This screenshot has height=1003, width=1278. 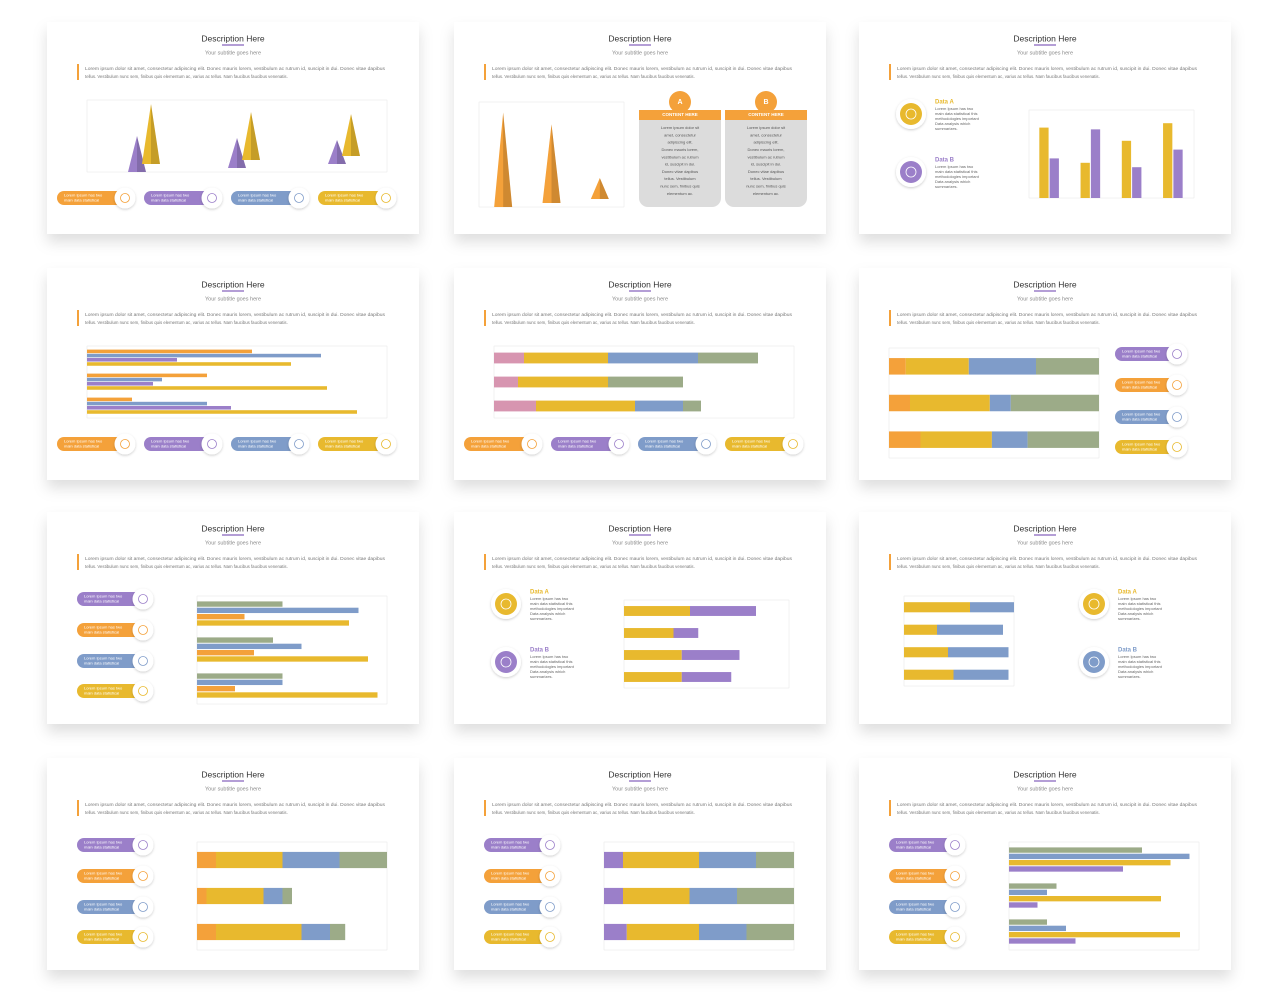 What do you see at coordinates (766, 134) in the screenshot?
I see `card-text: amet, consectetur` at bounding box center [766, 134].